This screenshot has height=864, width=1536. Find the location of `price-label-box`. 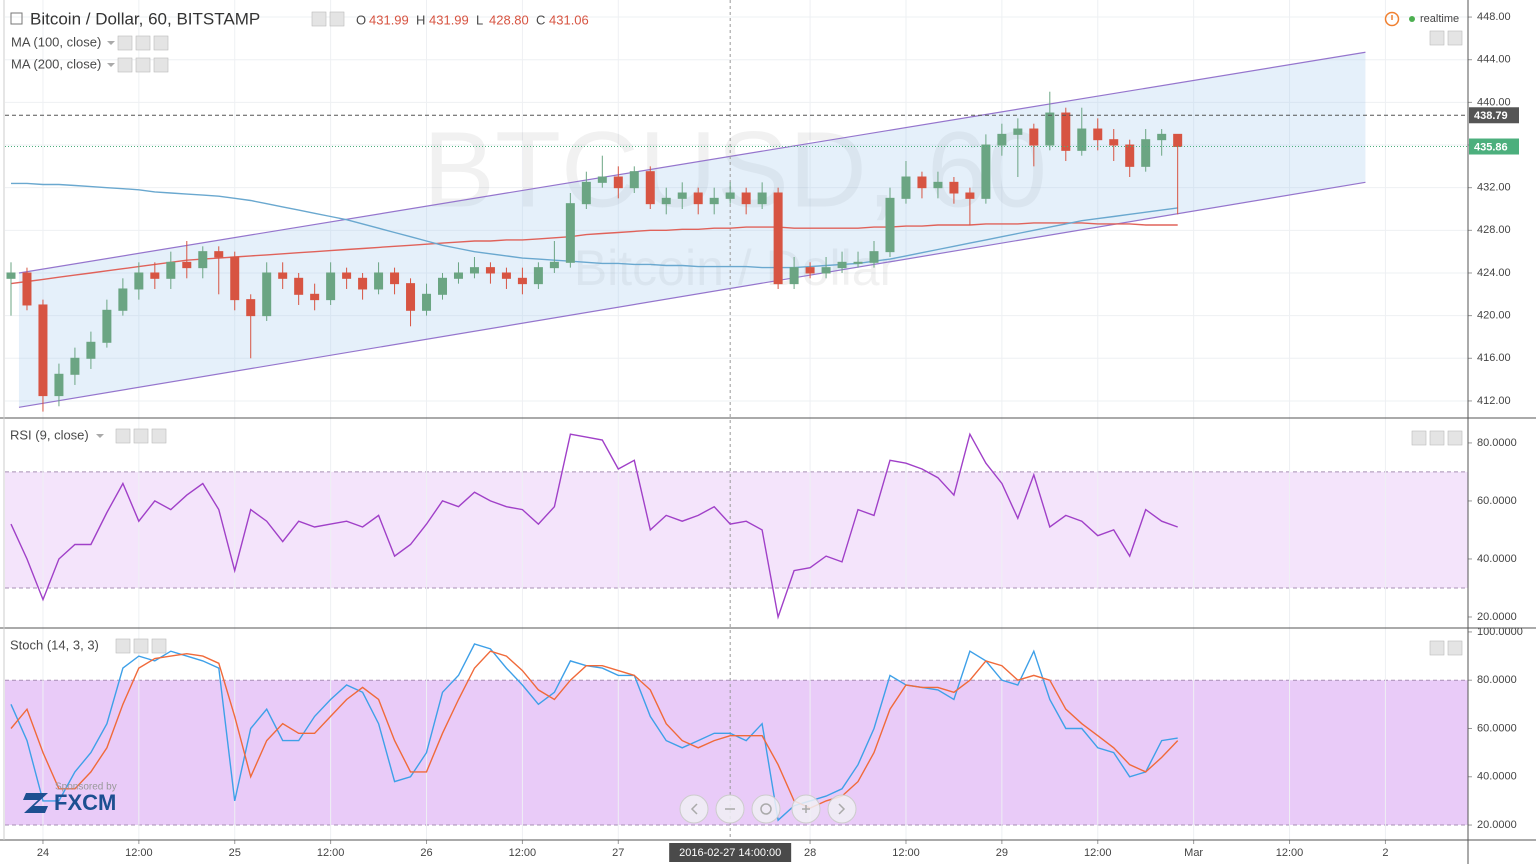

price-label-box is located at coordinates (1494, 115).